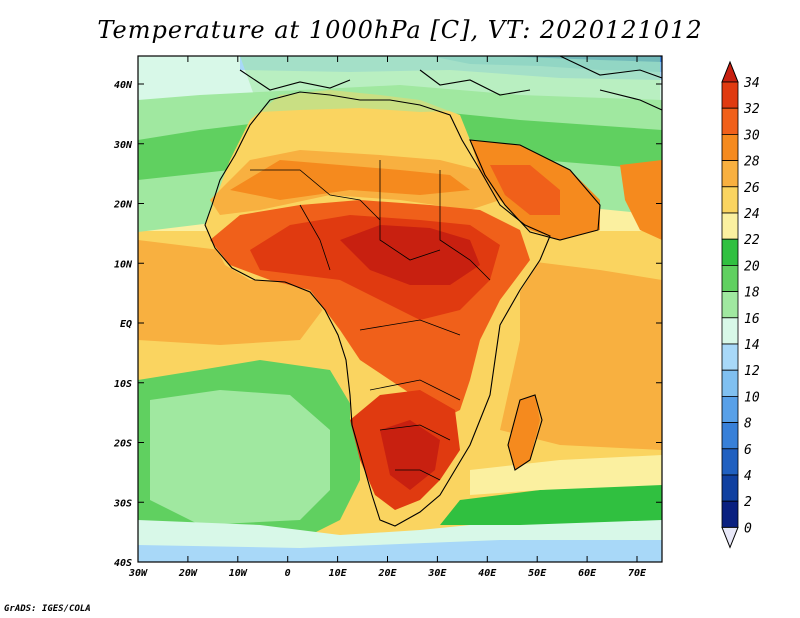  What do you see at coordinates (238, 573) in the screenshot?
I see `lon-label: 10W` at bounding box center [238, 573].